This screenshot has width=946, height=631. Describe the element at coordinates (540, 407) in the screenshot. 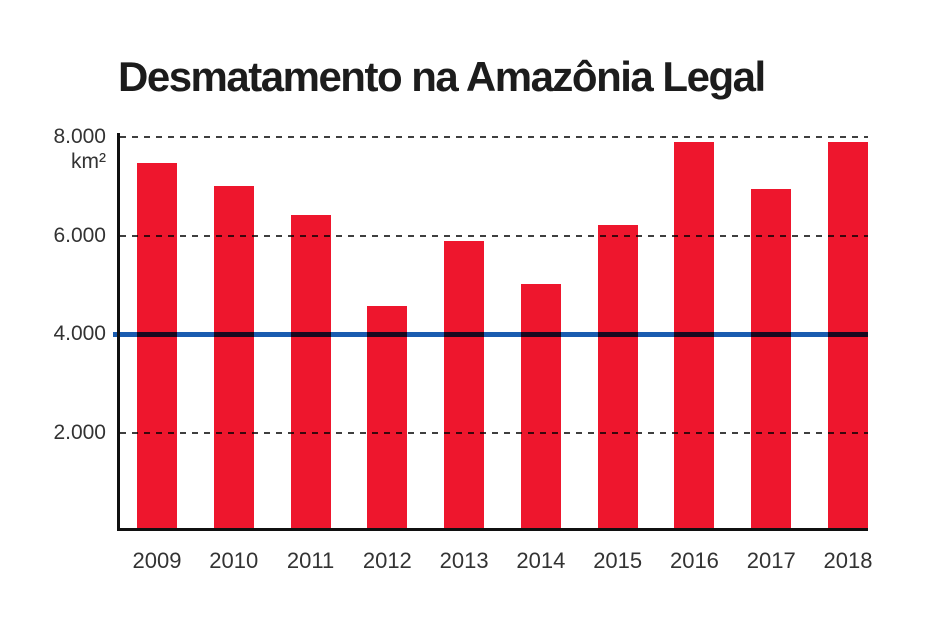

I see `bar-2014` at that location.